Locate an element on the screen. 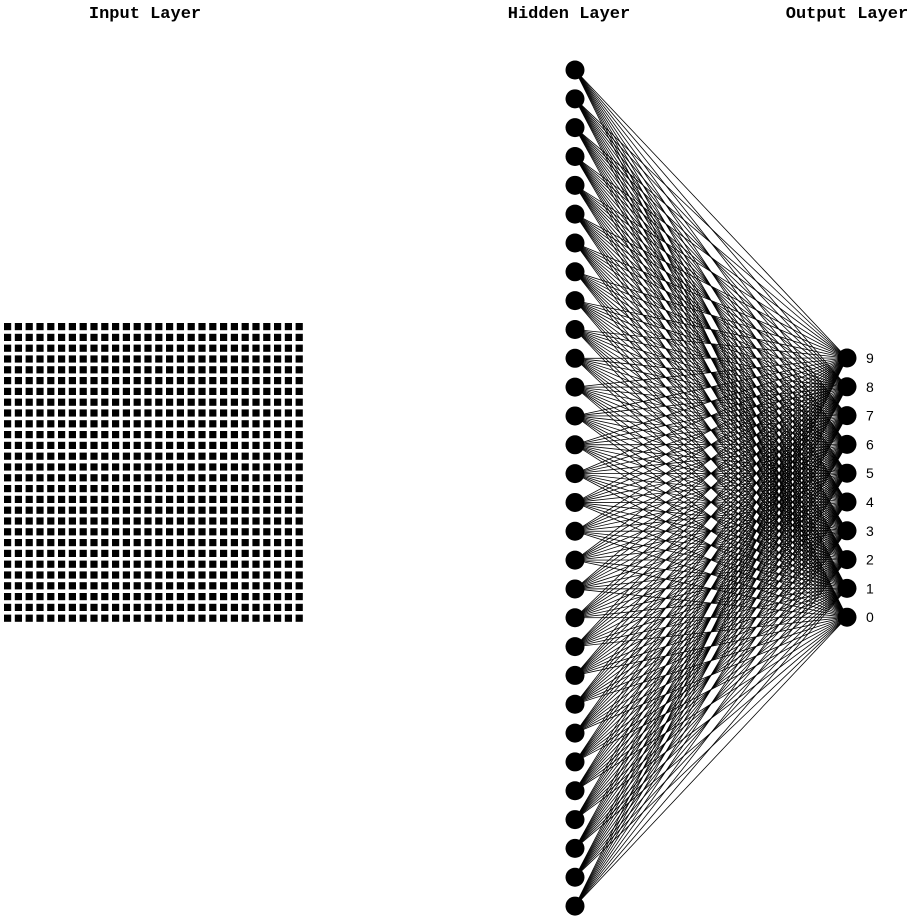 The image size is (921, 921). output-layer-nodes is located at coordinates (847, 487).